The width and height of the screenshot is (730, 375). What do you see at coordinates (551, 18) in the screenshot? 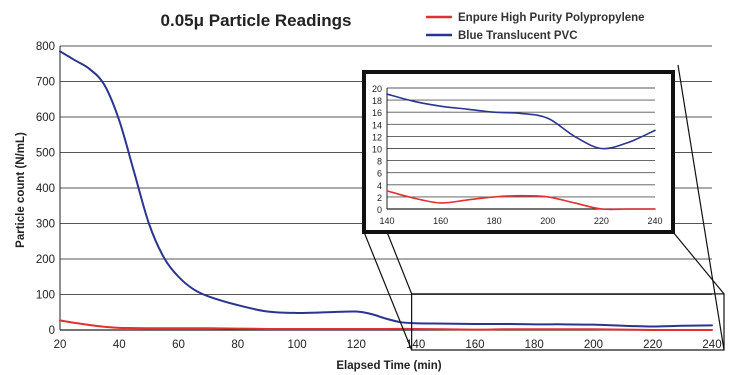
I see `legend-label-enpure: Enpure High Purity Polypropylene` at bounding box center [551, 18].